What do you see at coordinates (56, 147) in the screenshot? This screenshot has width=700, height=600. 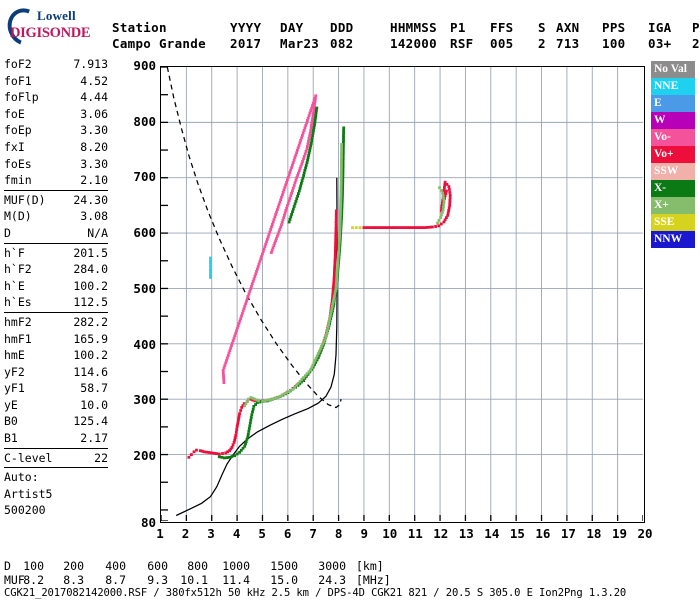 I see `param-row: fxI 8.20` at bounding box center [56, 147].